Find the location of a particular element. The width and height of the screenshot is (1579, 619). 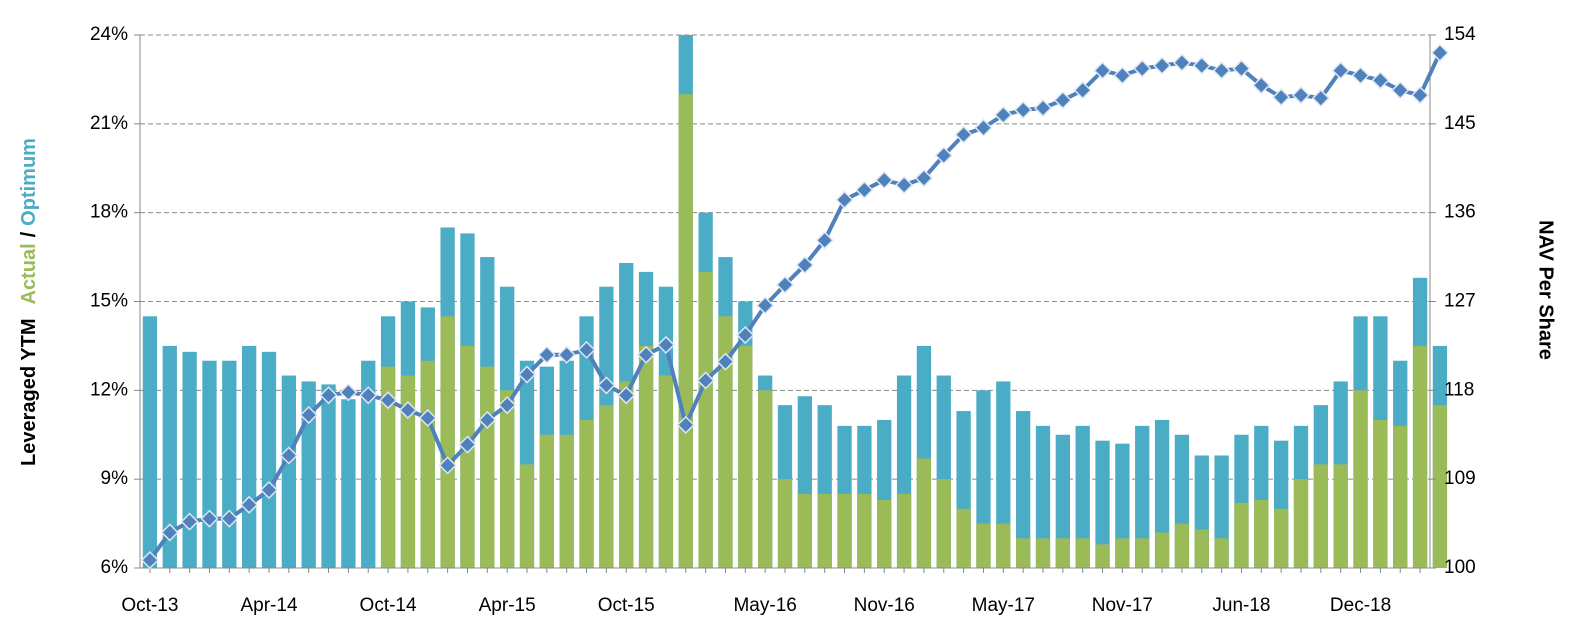

y2-tick-label: 145 is located at coordinates (1460, 123).